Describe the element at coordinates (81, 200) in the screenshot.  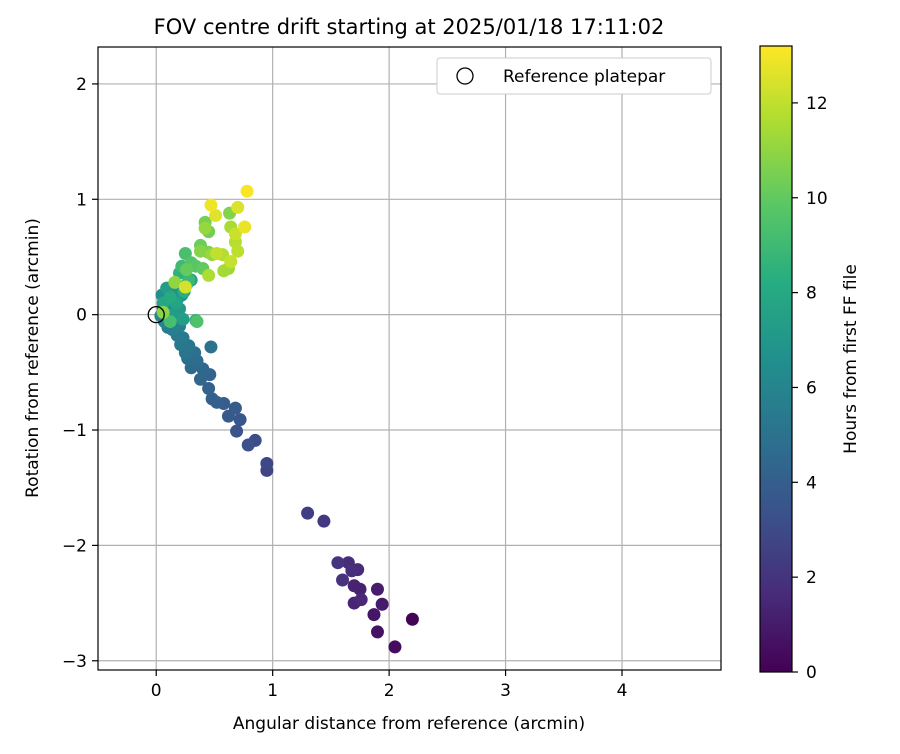
I see `y-tick-label: 1` at that location.